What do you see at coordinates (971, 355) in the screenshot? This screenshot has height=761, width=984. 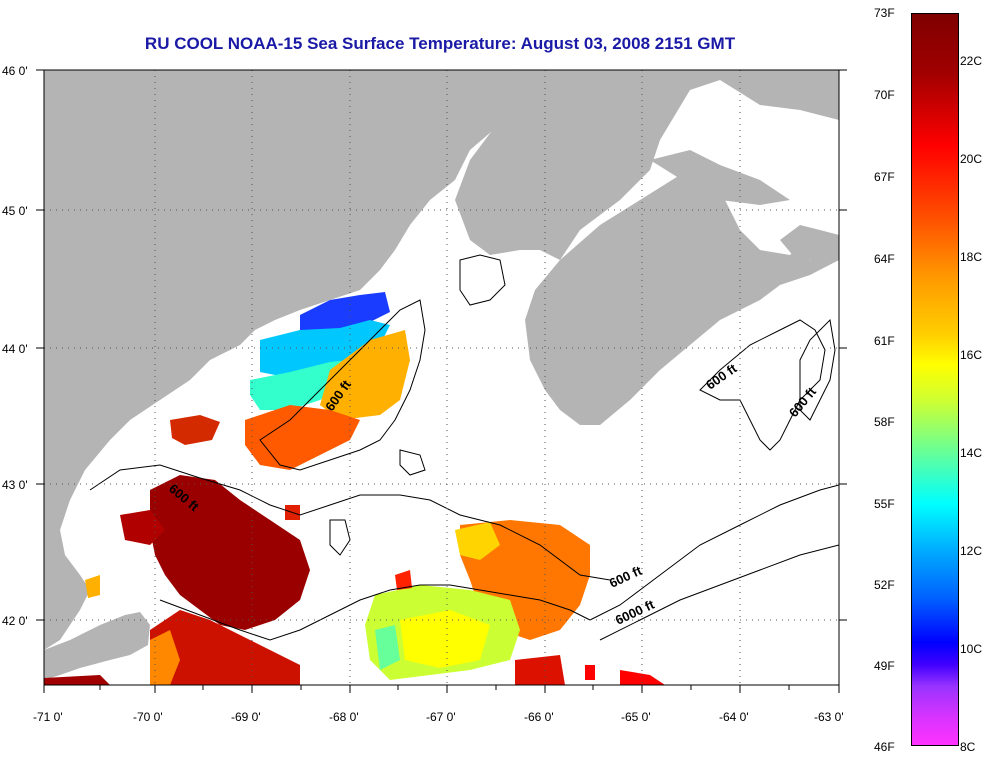 I see `colorbar-label-c: 16C` at bounding box center [971, 355].